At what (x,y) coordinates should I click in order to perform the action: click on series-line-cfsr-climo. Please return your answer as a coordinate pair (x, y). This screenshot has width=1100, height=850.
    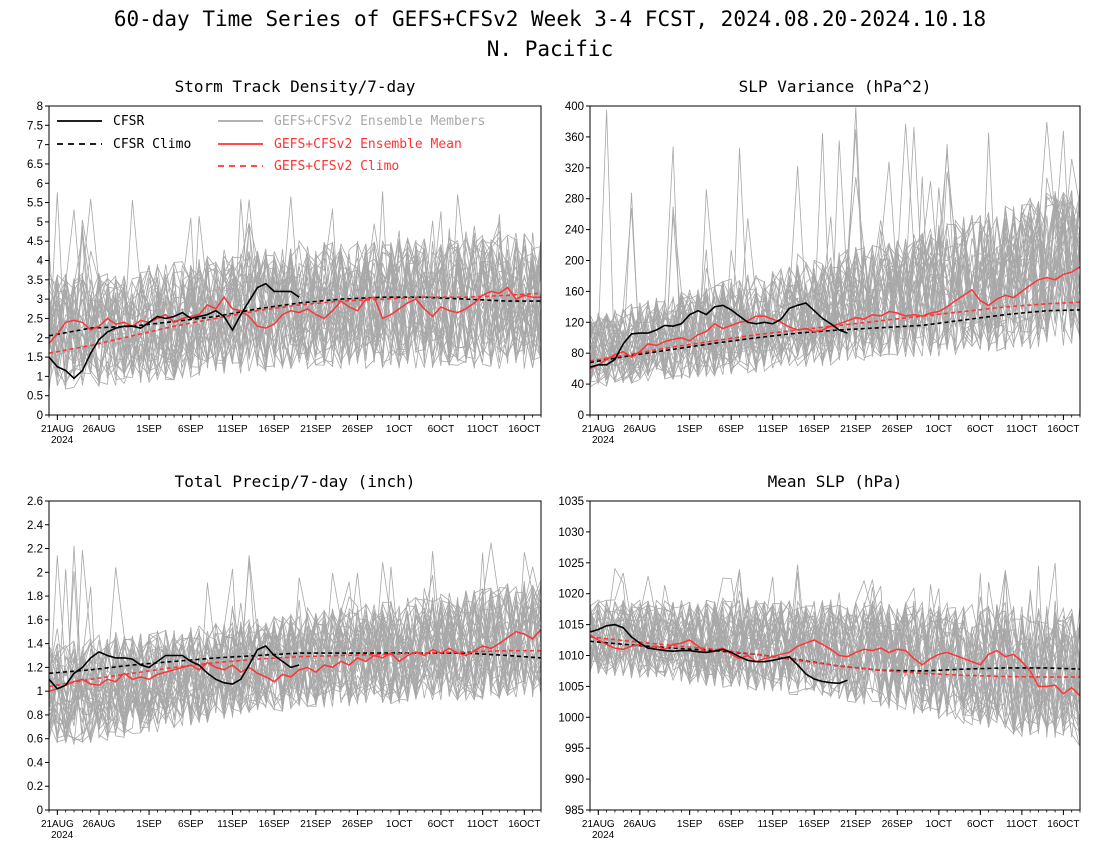
    Looking at the image, I should click on (835, 336).